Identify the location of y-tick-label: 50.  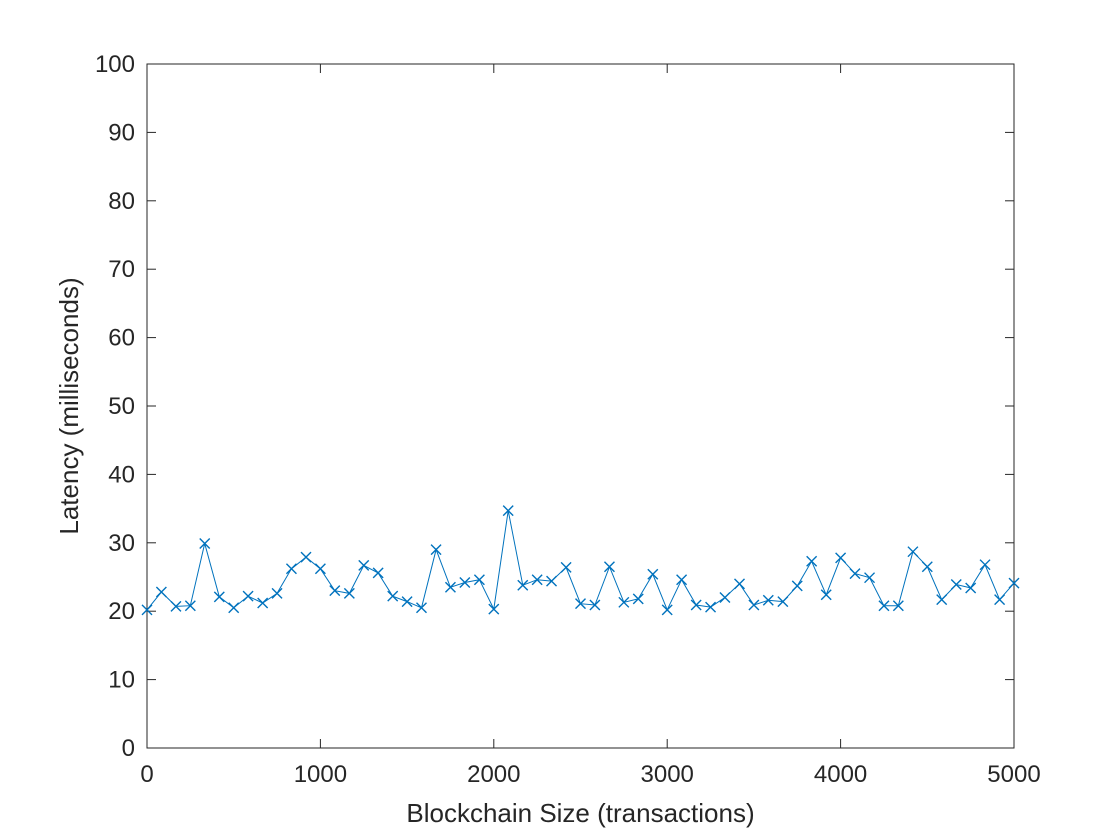
(121, 406).